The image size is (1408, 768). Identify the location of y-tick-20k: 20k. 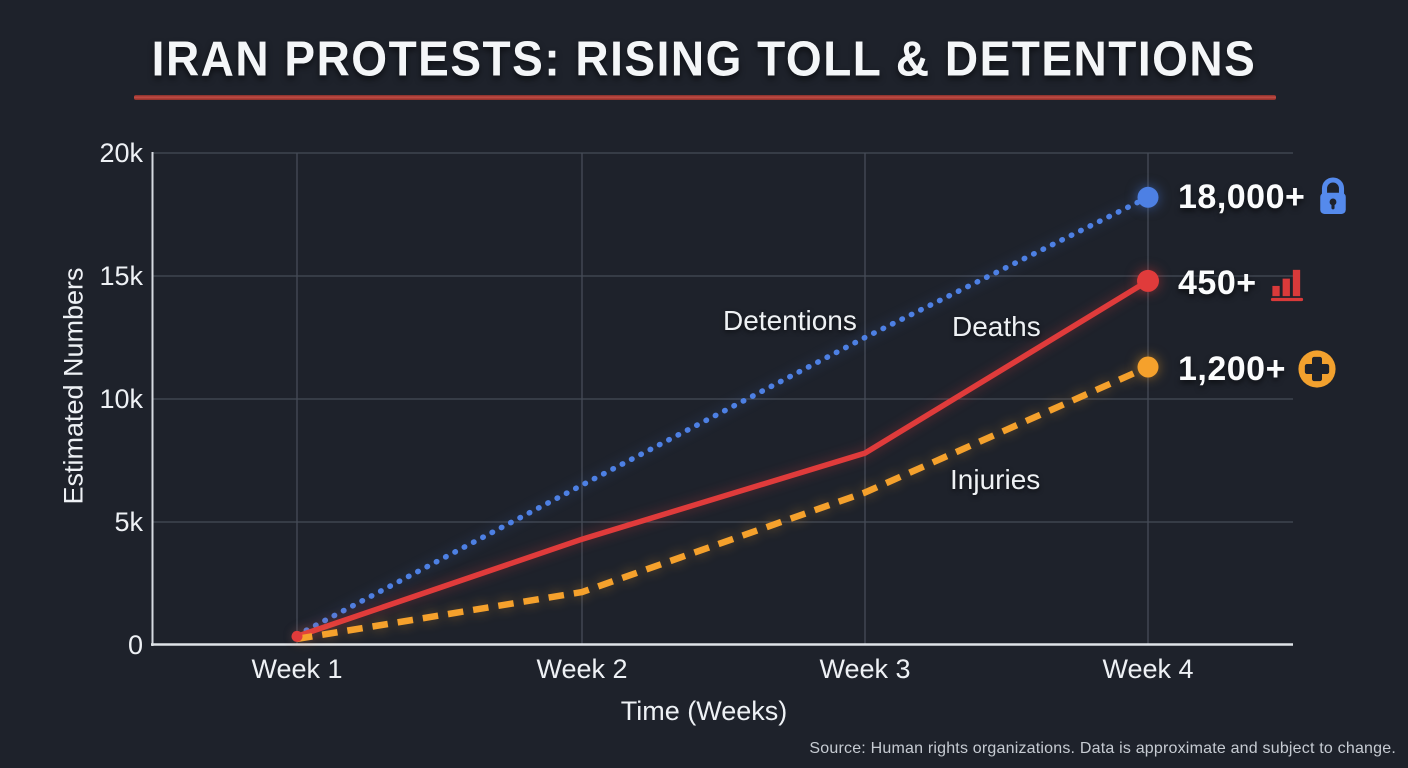
(121, 153).